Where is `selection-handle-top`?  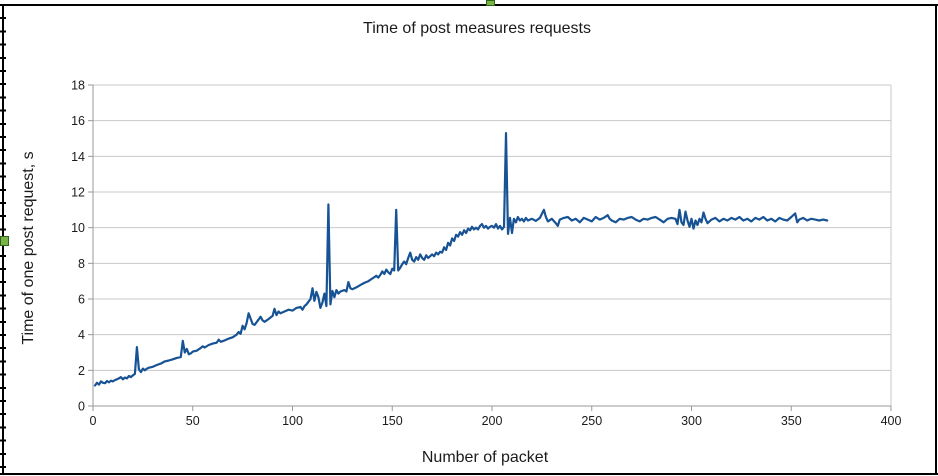
selection-handle-top is located at coordinates (490, 3).